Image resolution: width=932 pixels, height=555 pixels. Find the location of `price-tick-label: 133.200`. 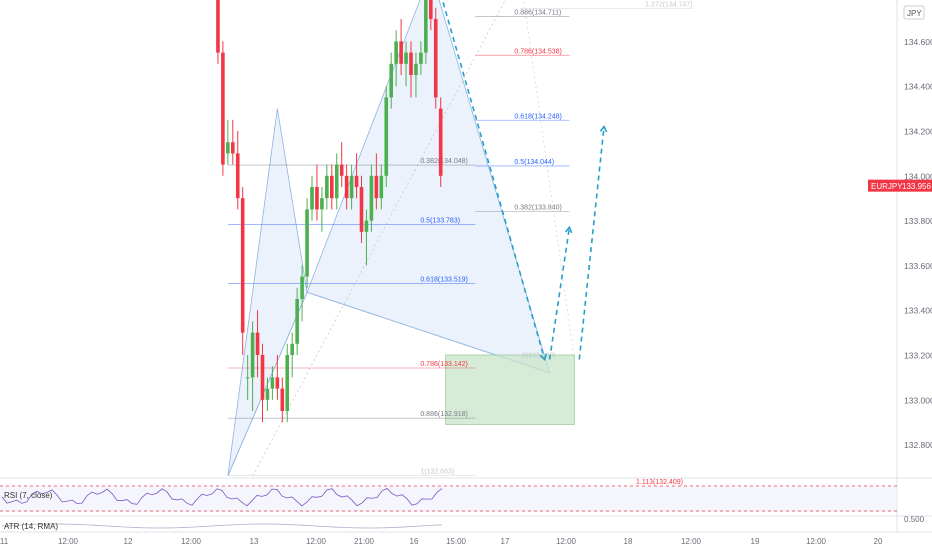

price-tick-label: 133.200 is located at coordinates (918, 356).